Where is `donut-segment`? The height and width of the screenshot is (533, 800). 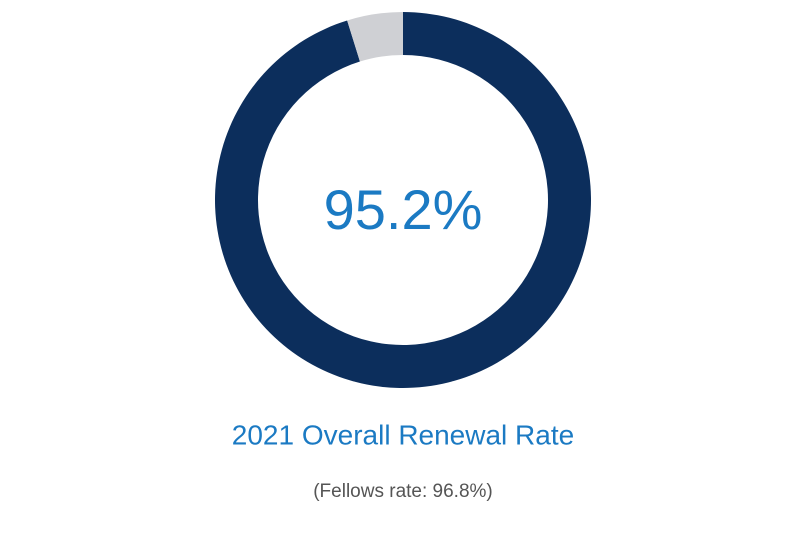
donut-segment is located at coordinates (375, 37).